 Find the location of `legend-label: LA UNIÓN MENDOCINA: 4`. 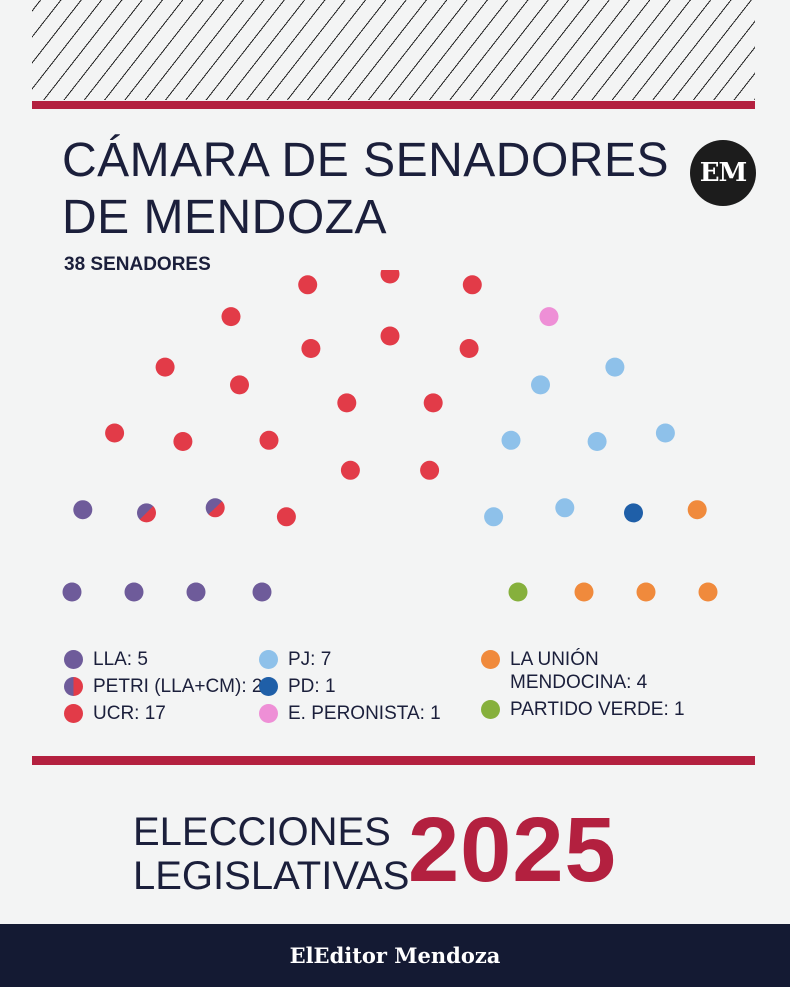

legend-label: LA UNIÓN MENDOCINA: 4 is located at coordinates (579, 671).